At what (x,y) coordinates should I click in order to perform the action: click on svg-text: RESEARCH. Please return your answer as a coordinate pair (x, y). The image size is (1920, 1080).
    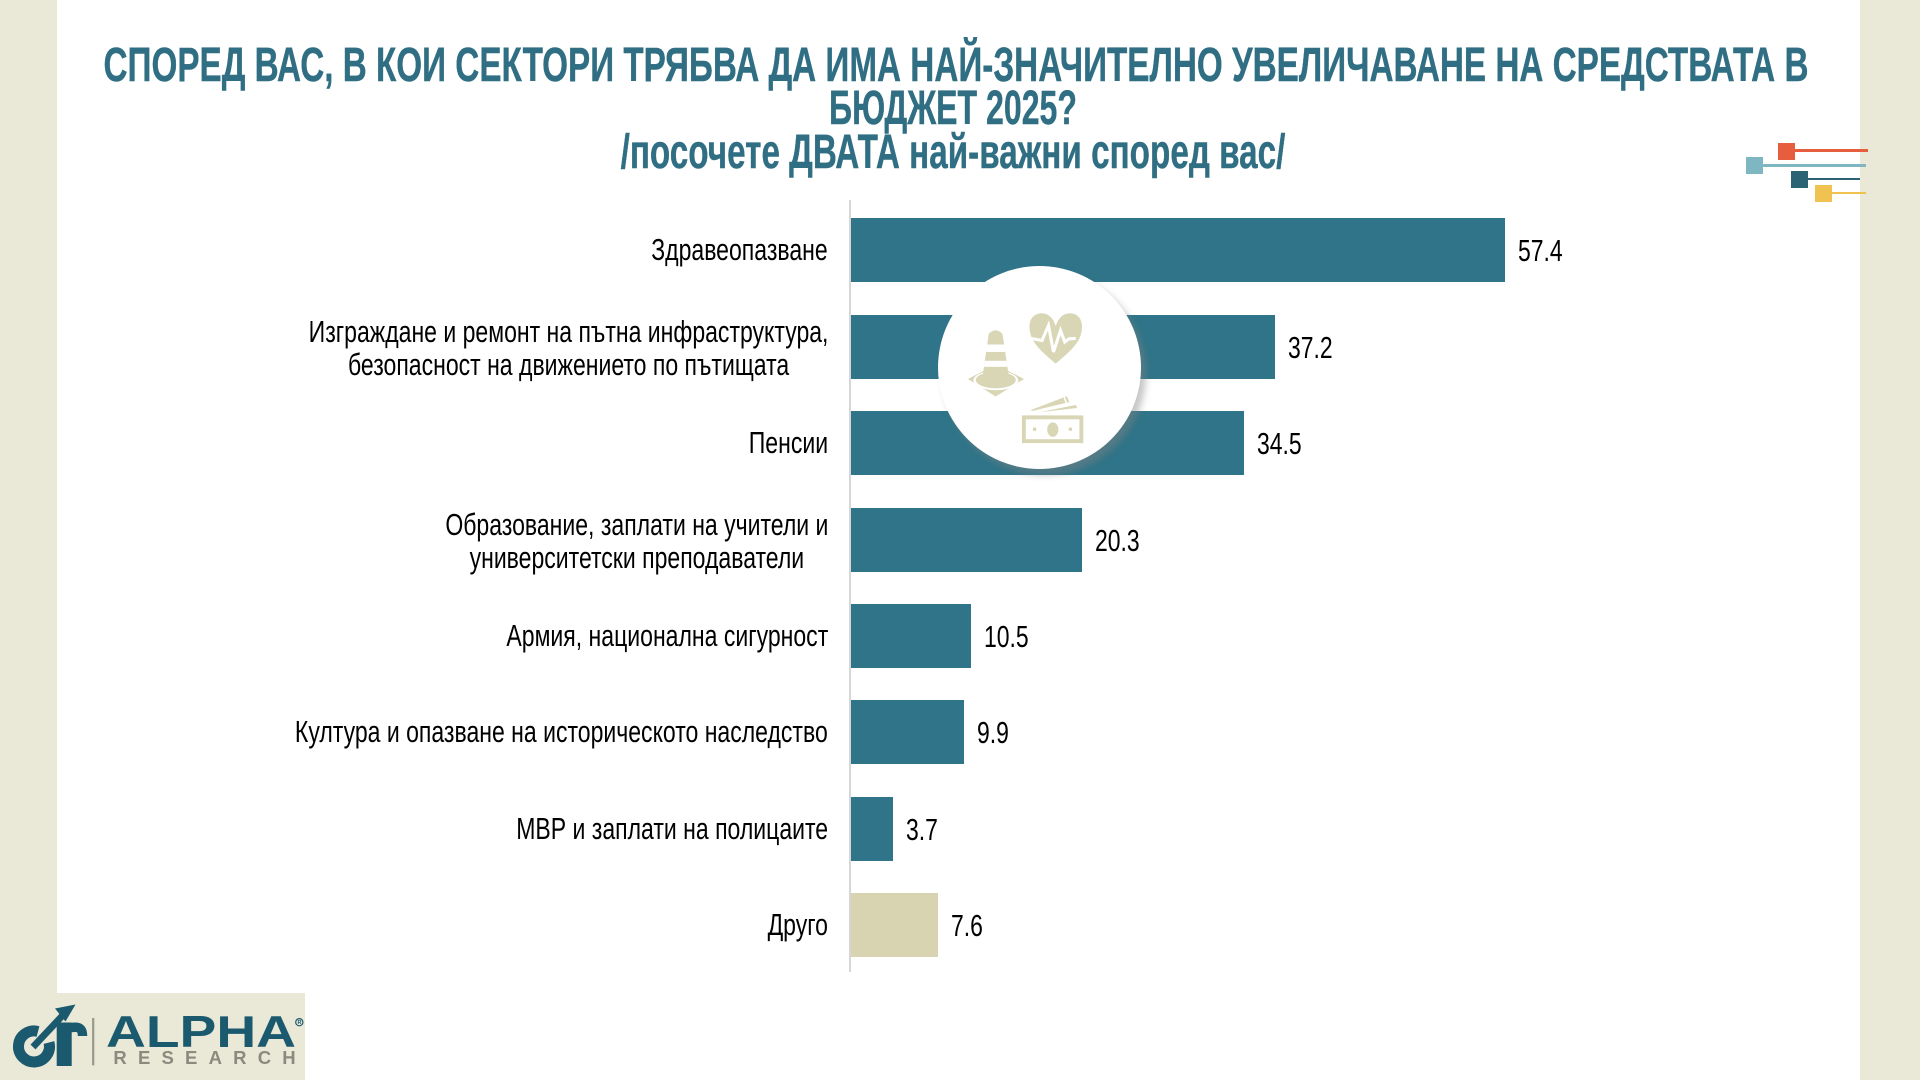
    Looking at the image, I should click on (209, 1057).